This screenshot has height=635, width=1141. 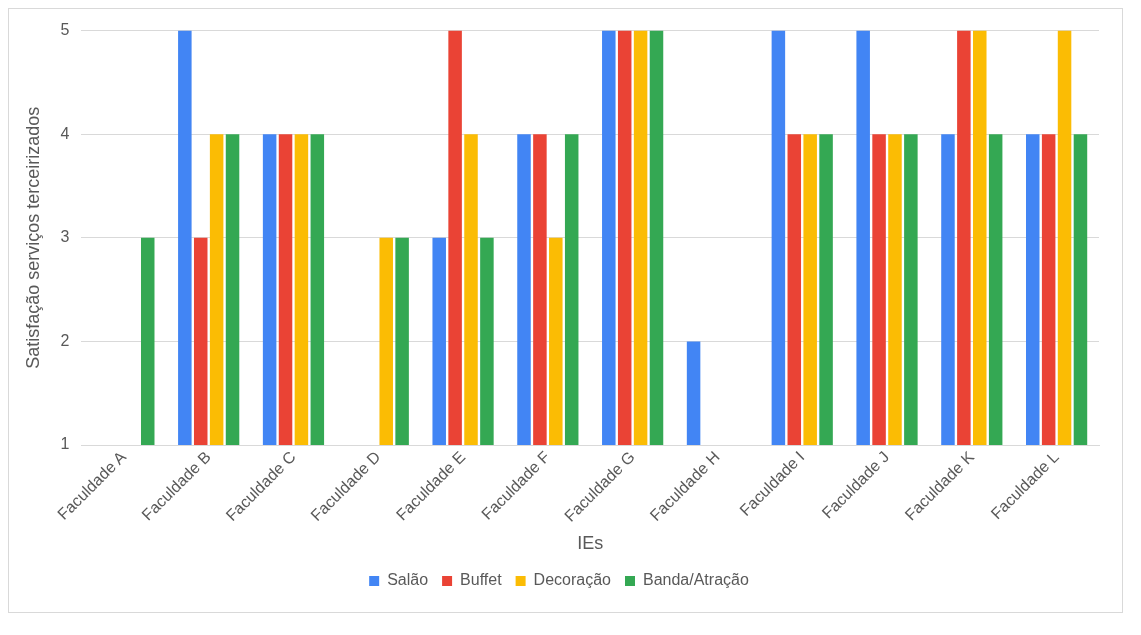 What do you see at coordinates (590, 543) in the screenshot?
I see `x-axis-title: IEs` at bounding box center [590, 543].